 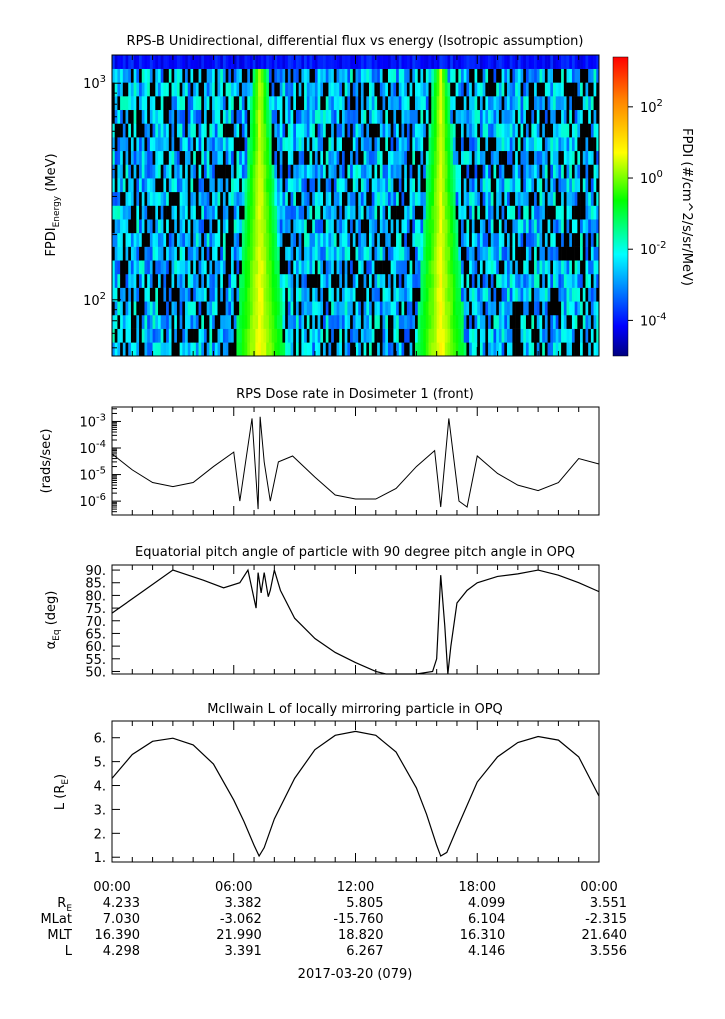 What do you see at coordinates (121, 919) in the screenshot?
I see `ephemeris-value: 7.030` at bounding box center [121, 919].